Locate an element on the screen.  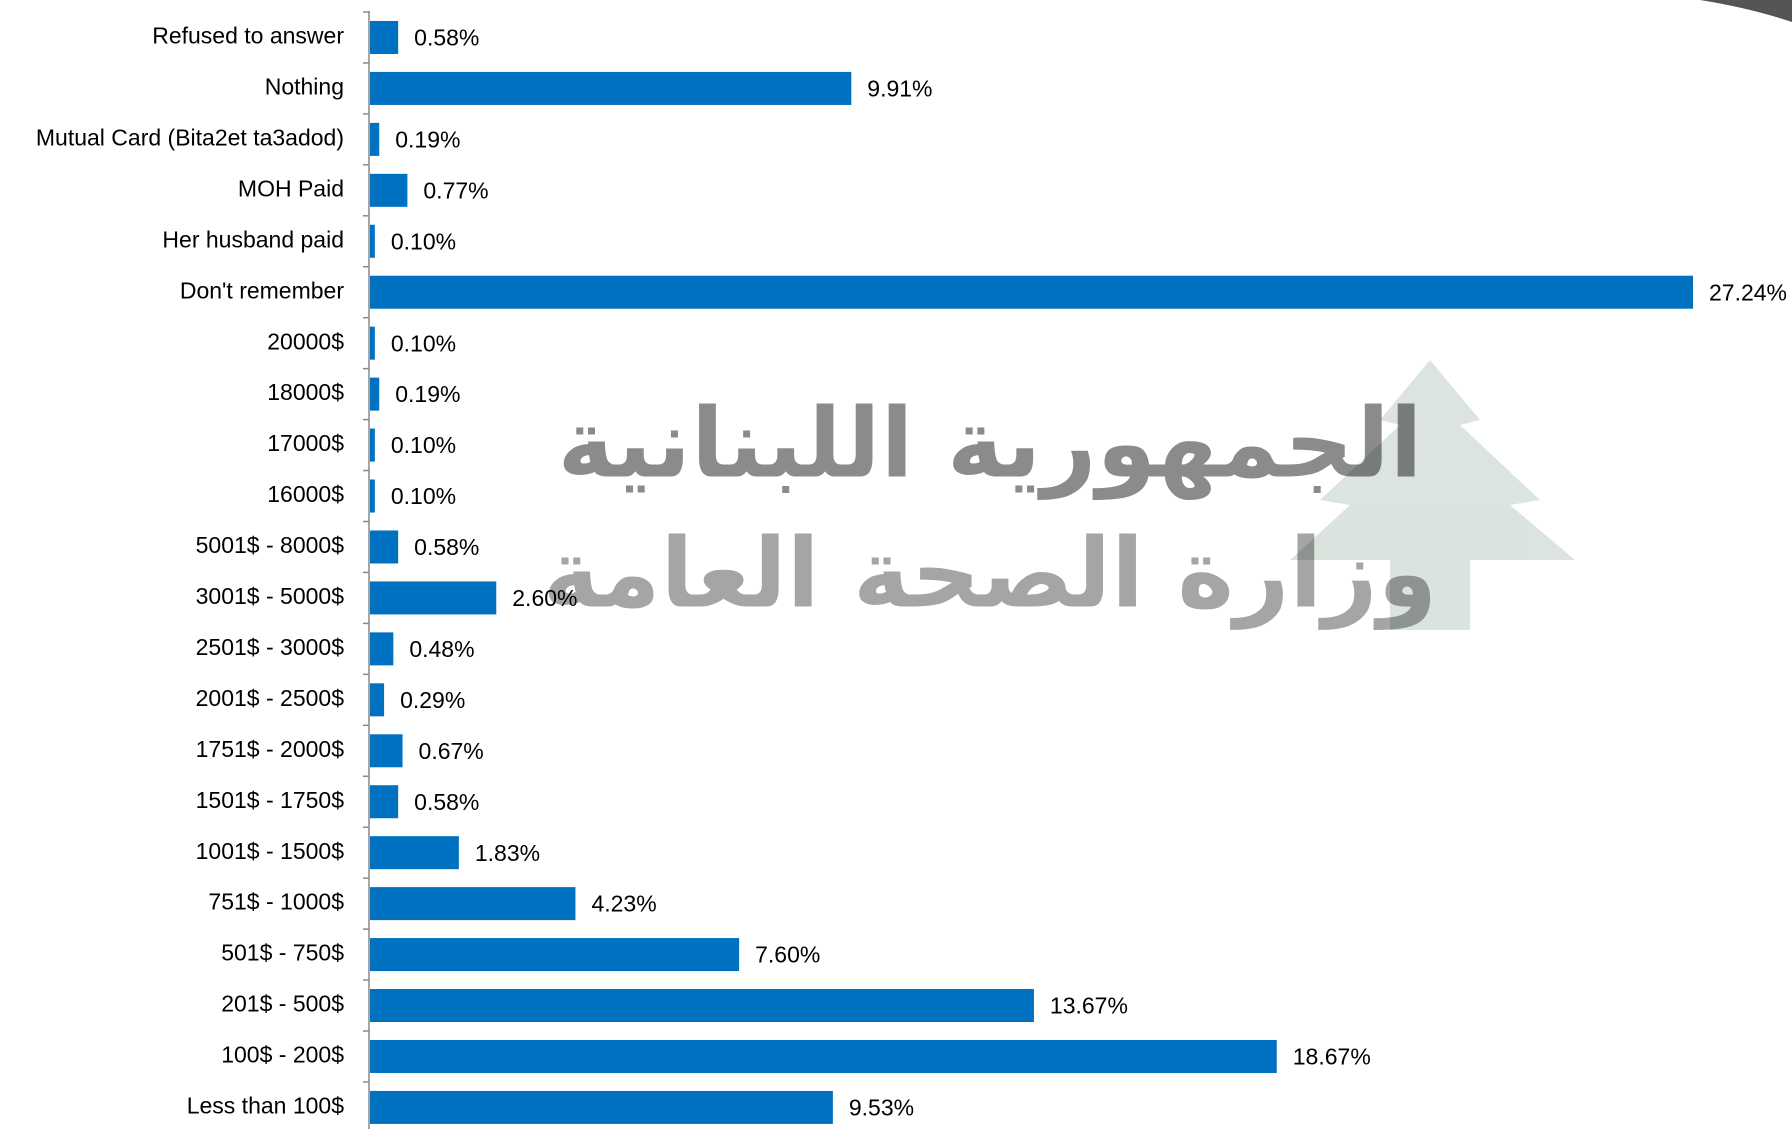
data-label: 0.67% is located at coordinates (451, 751).